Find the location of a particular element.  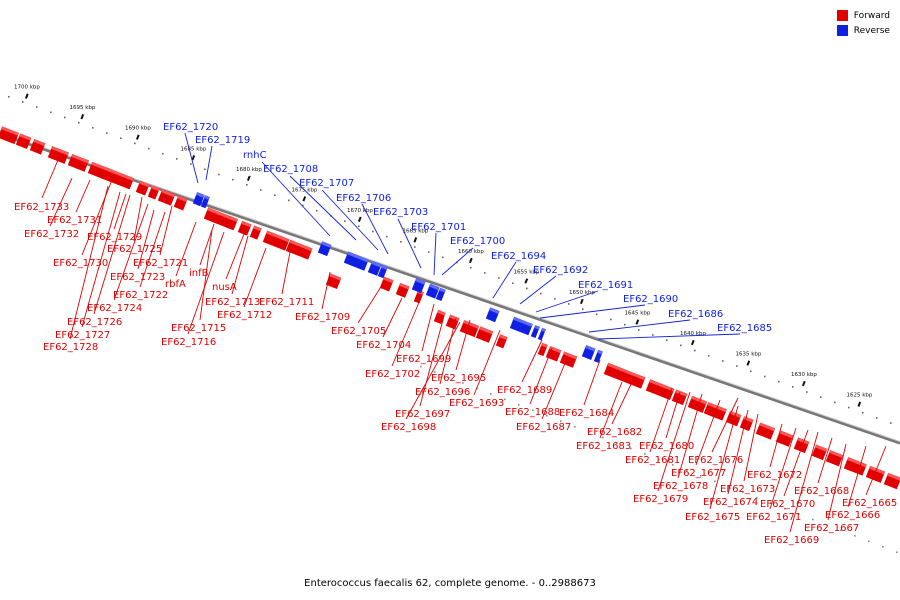

forward-gene-label: rbfA is located at coordinates (175, 284).